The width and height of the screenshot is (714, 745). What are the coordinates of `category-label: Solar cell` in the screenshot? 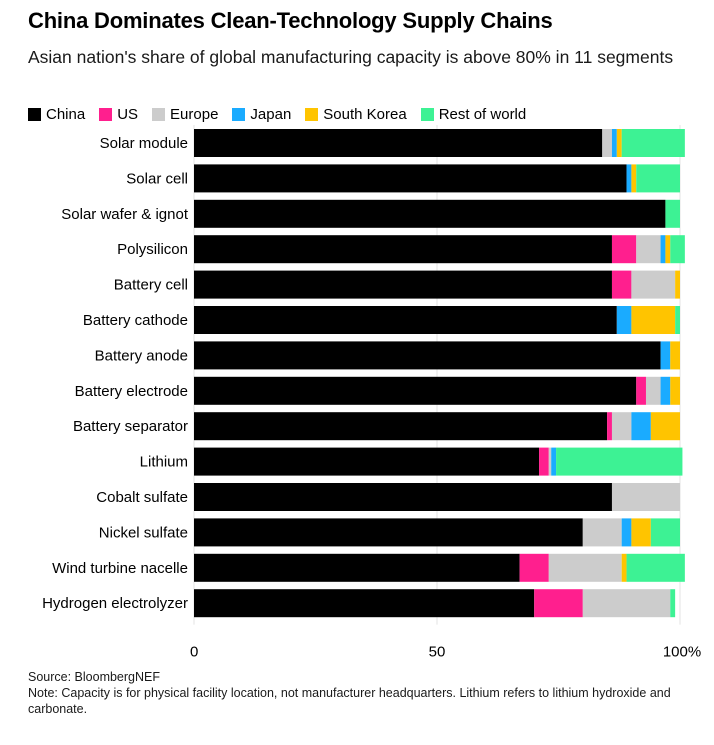 It's located at (157, 178).